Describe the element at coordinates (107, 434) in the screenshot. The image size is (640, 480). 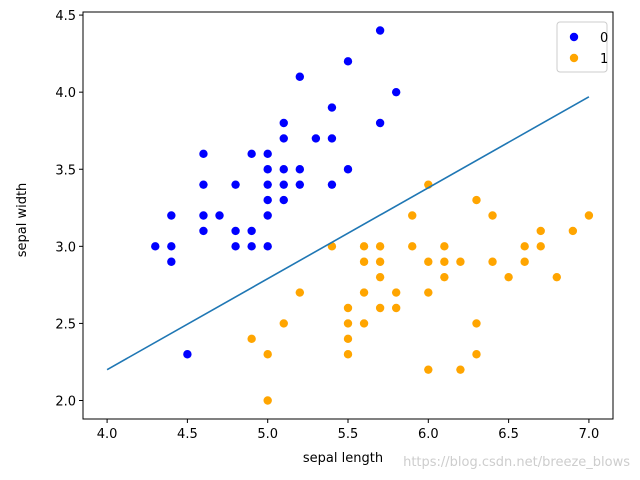
I see `x-tick-label-0: 4.0` at that location.